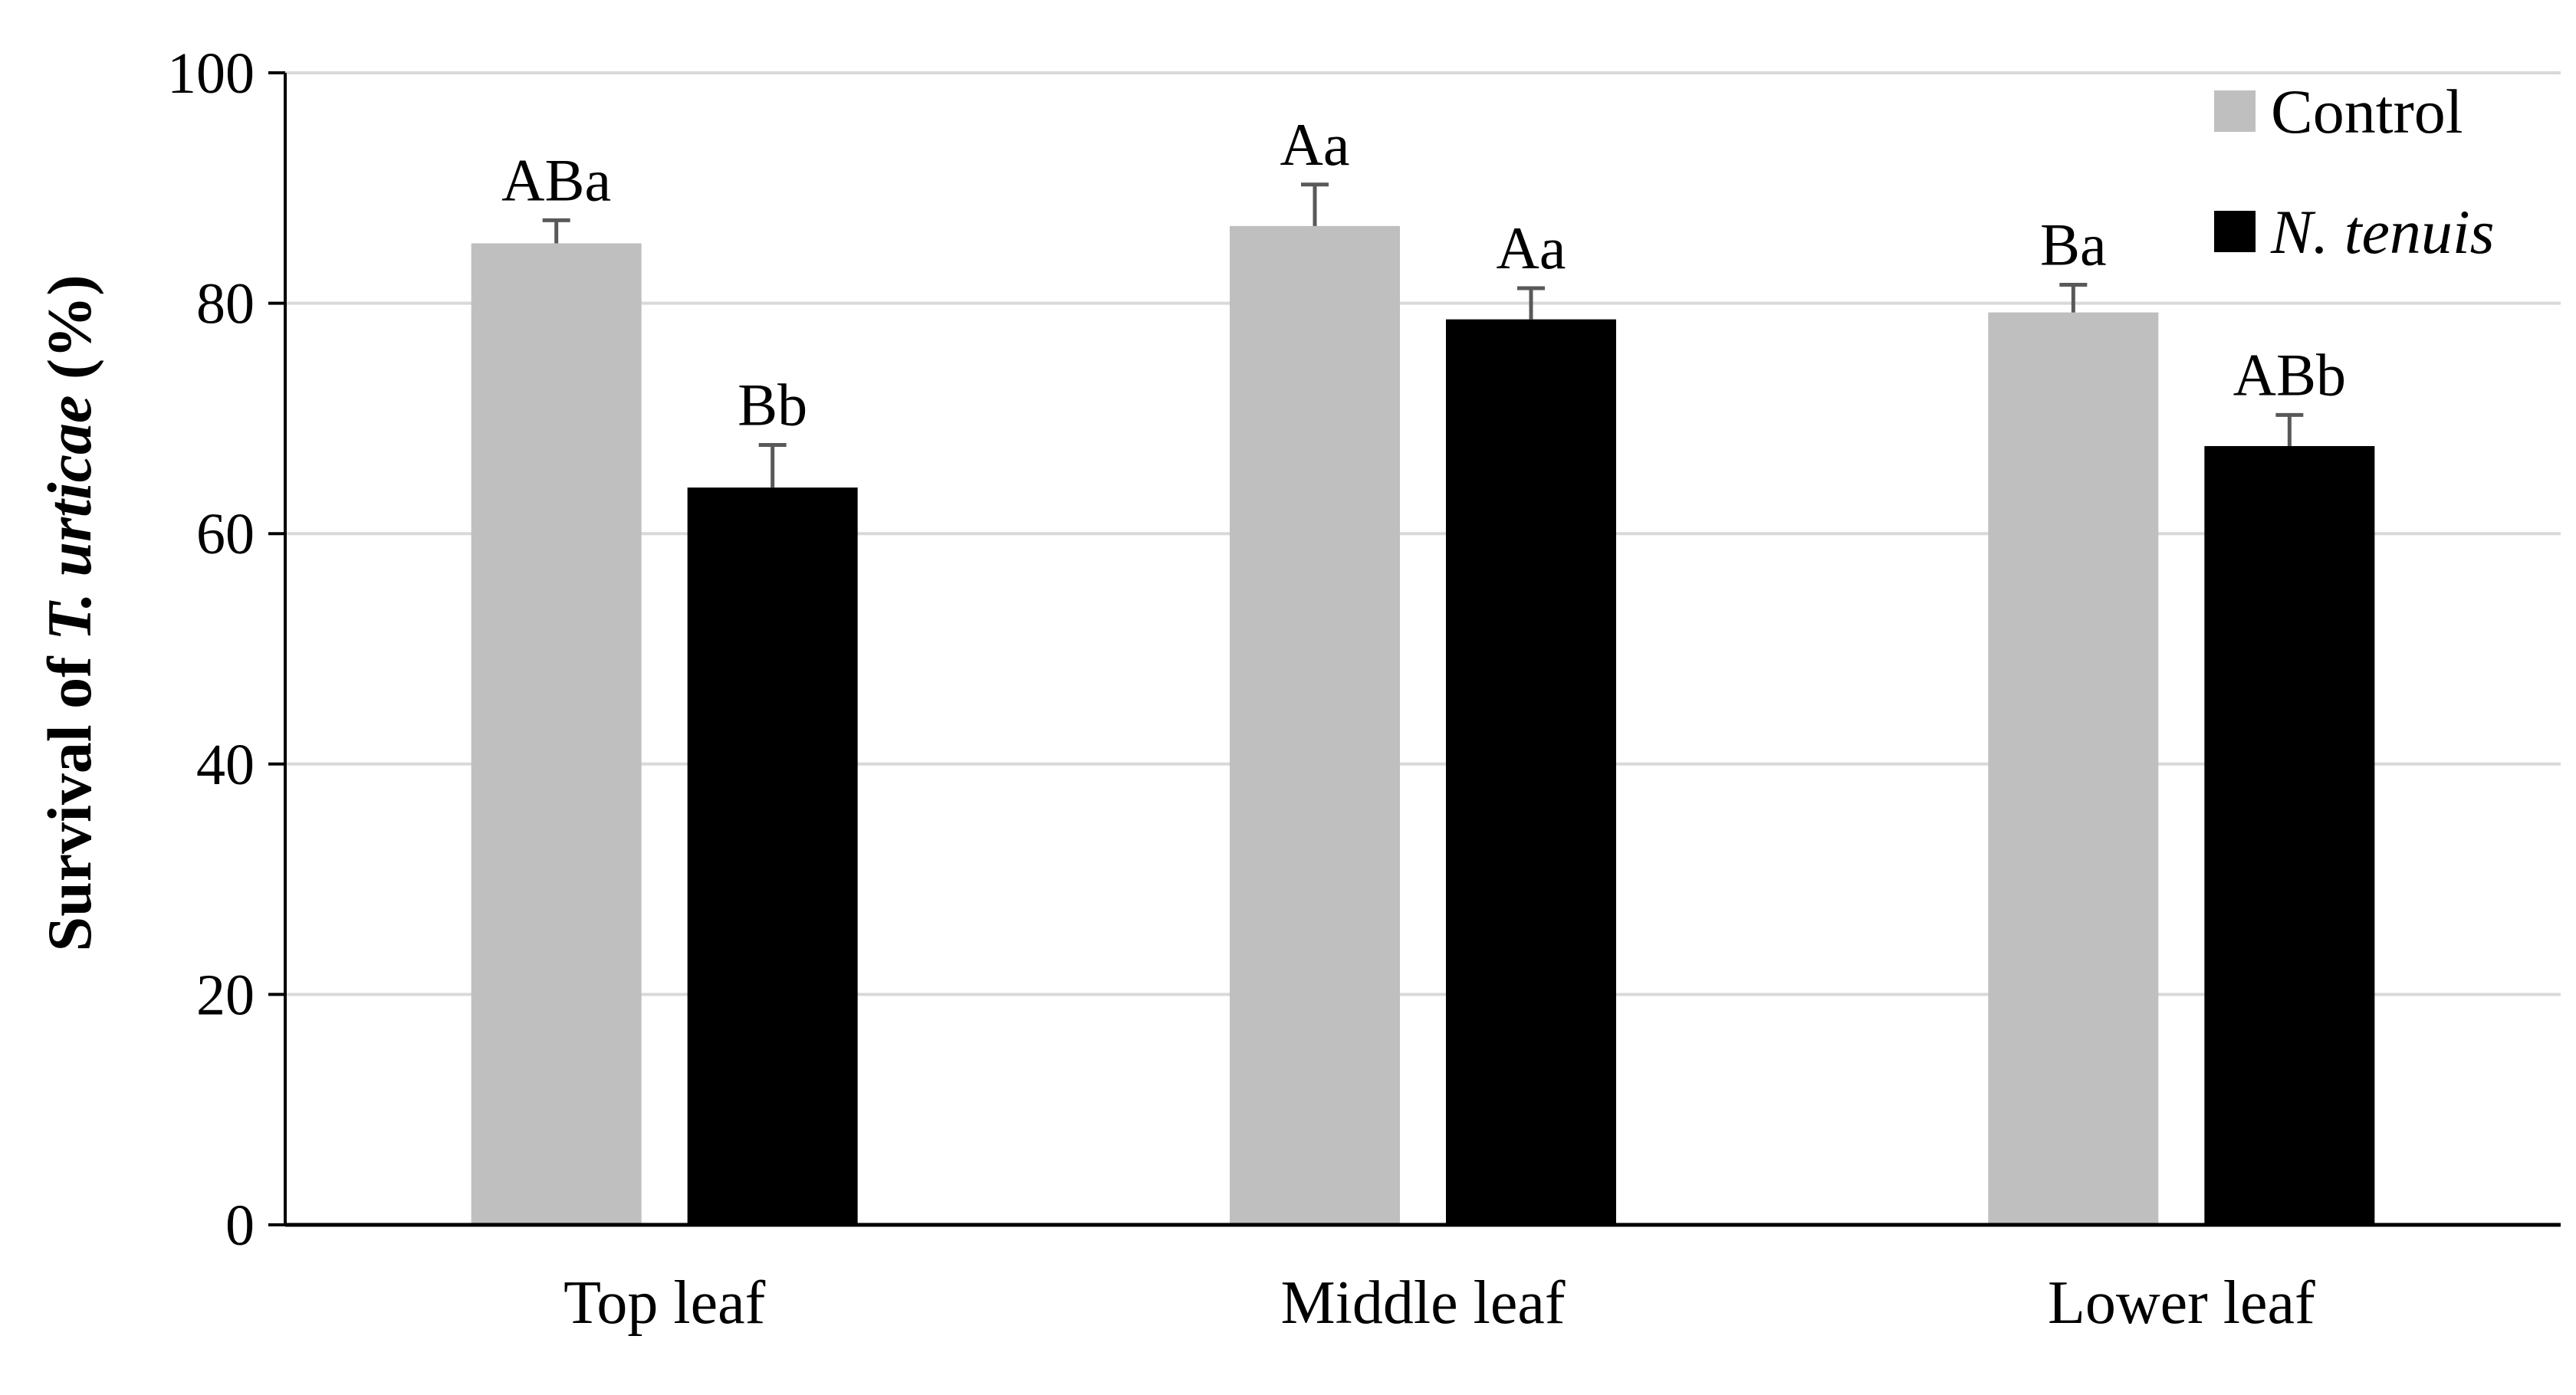  Describe the element at coordinates (240, 1226) in the screenshot. I see `y-tick-label: 0` at that location.